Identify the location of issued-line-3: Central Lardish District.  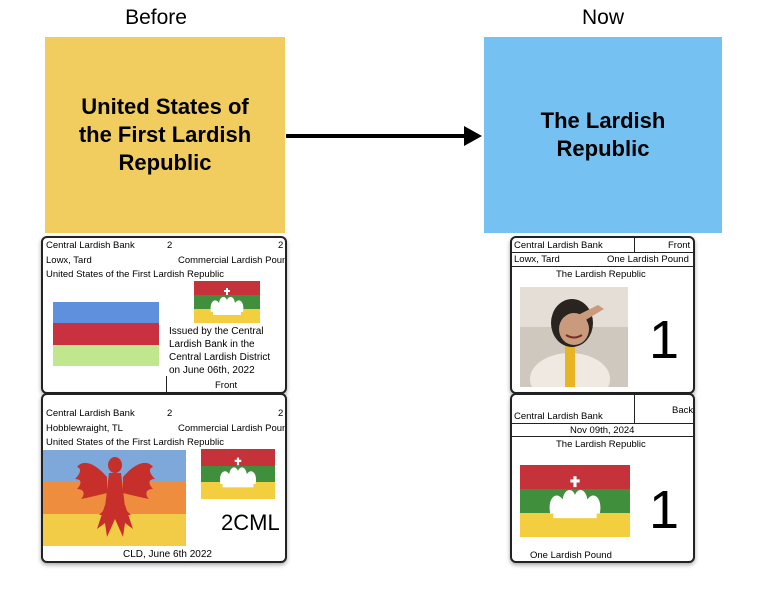
(220, 357).